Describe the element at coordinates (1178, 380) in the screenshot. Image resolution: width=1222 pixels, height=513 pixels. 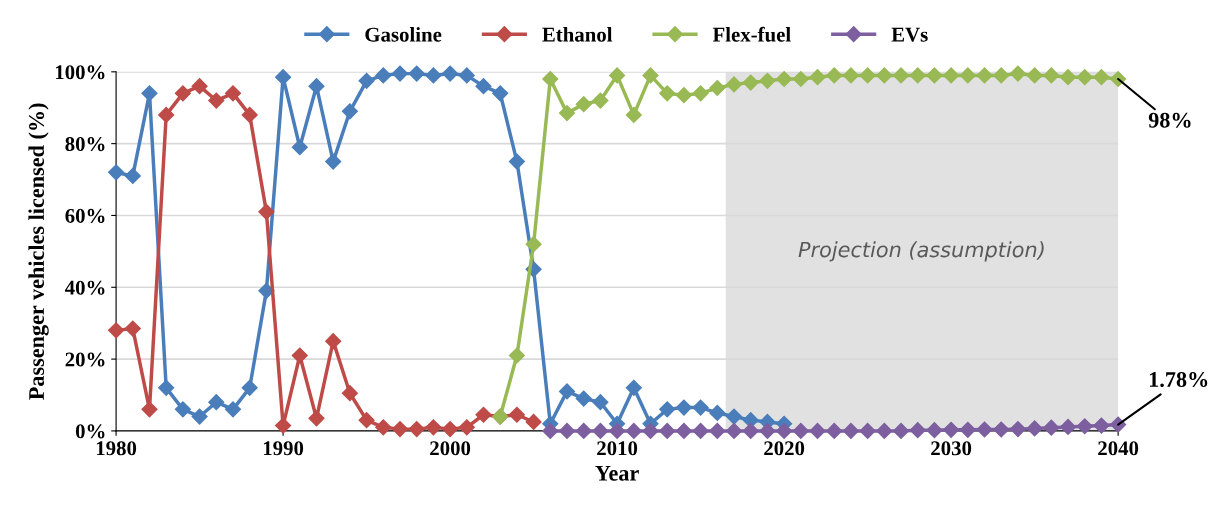
I see `annotation: 1.78%` at that location.